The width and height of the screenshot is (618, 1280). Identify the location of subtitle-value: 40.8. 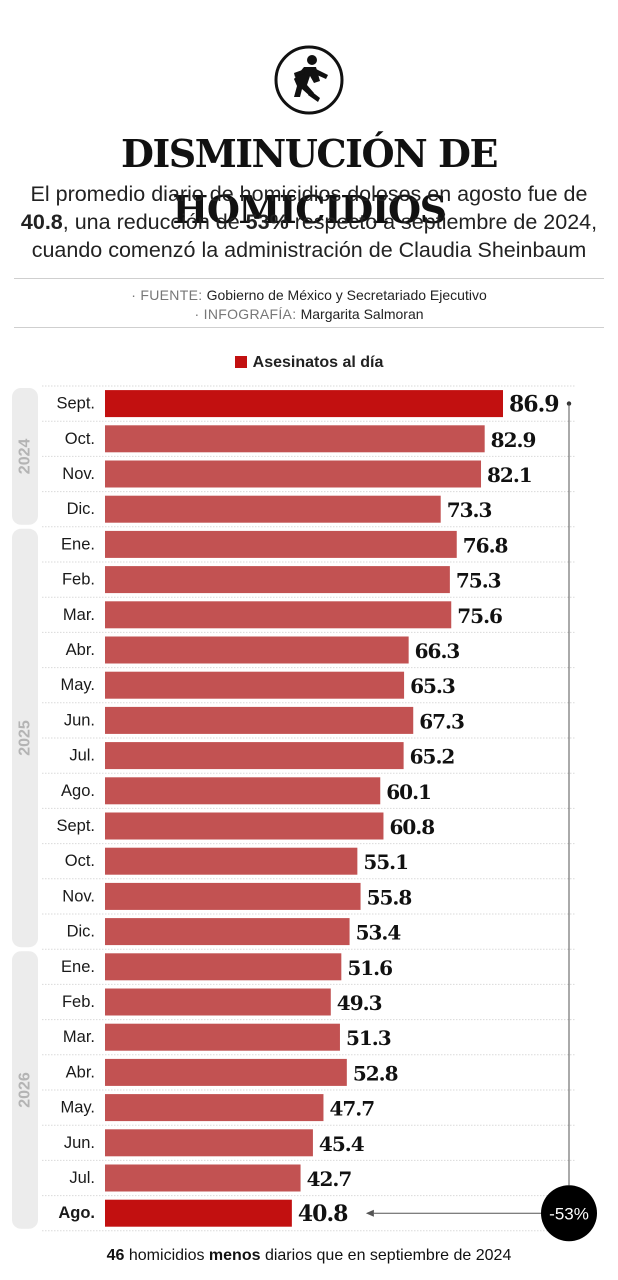
(41, 222).